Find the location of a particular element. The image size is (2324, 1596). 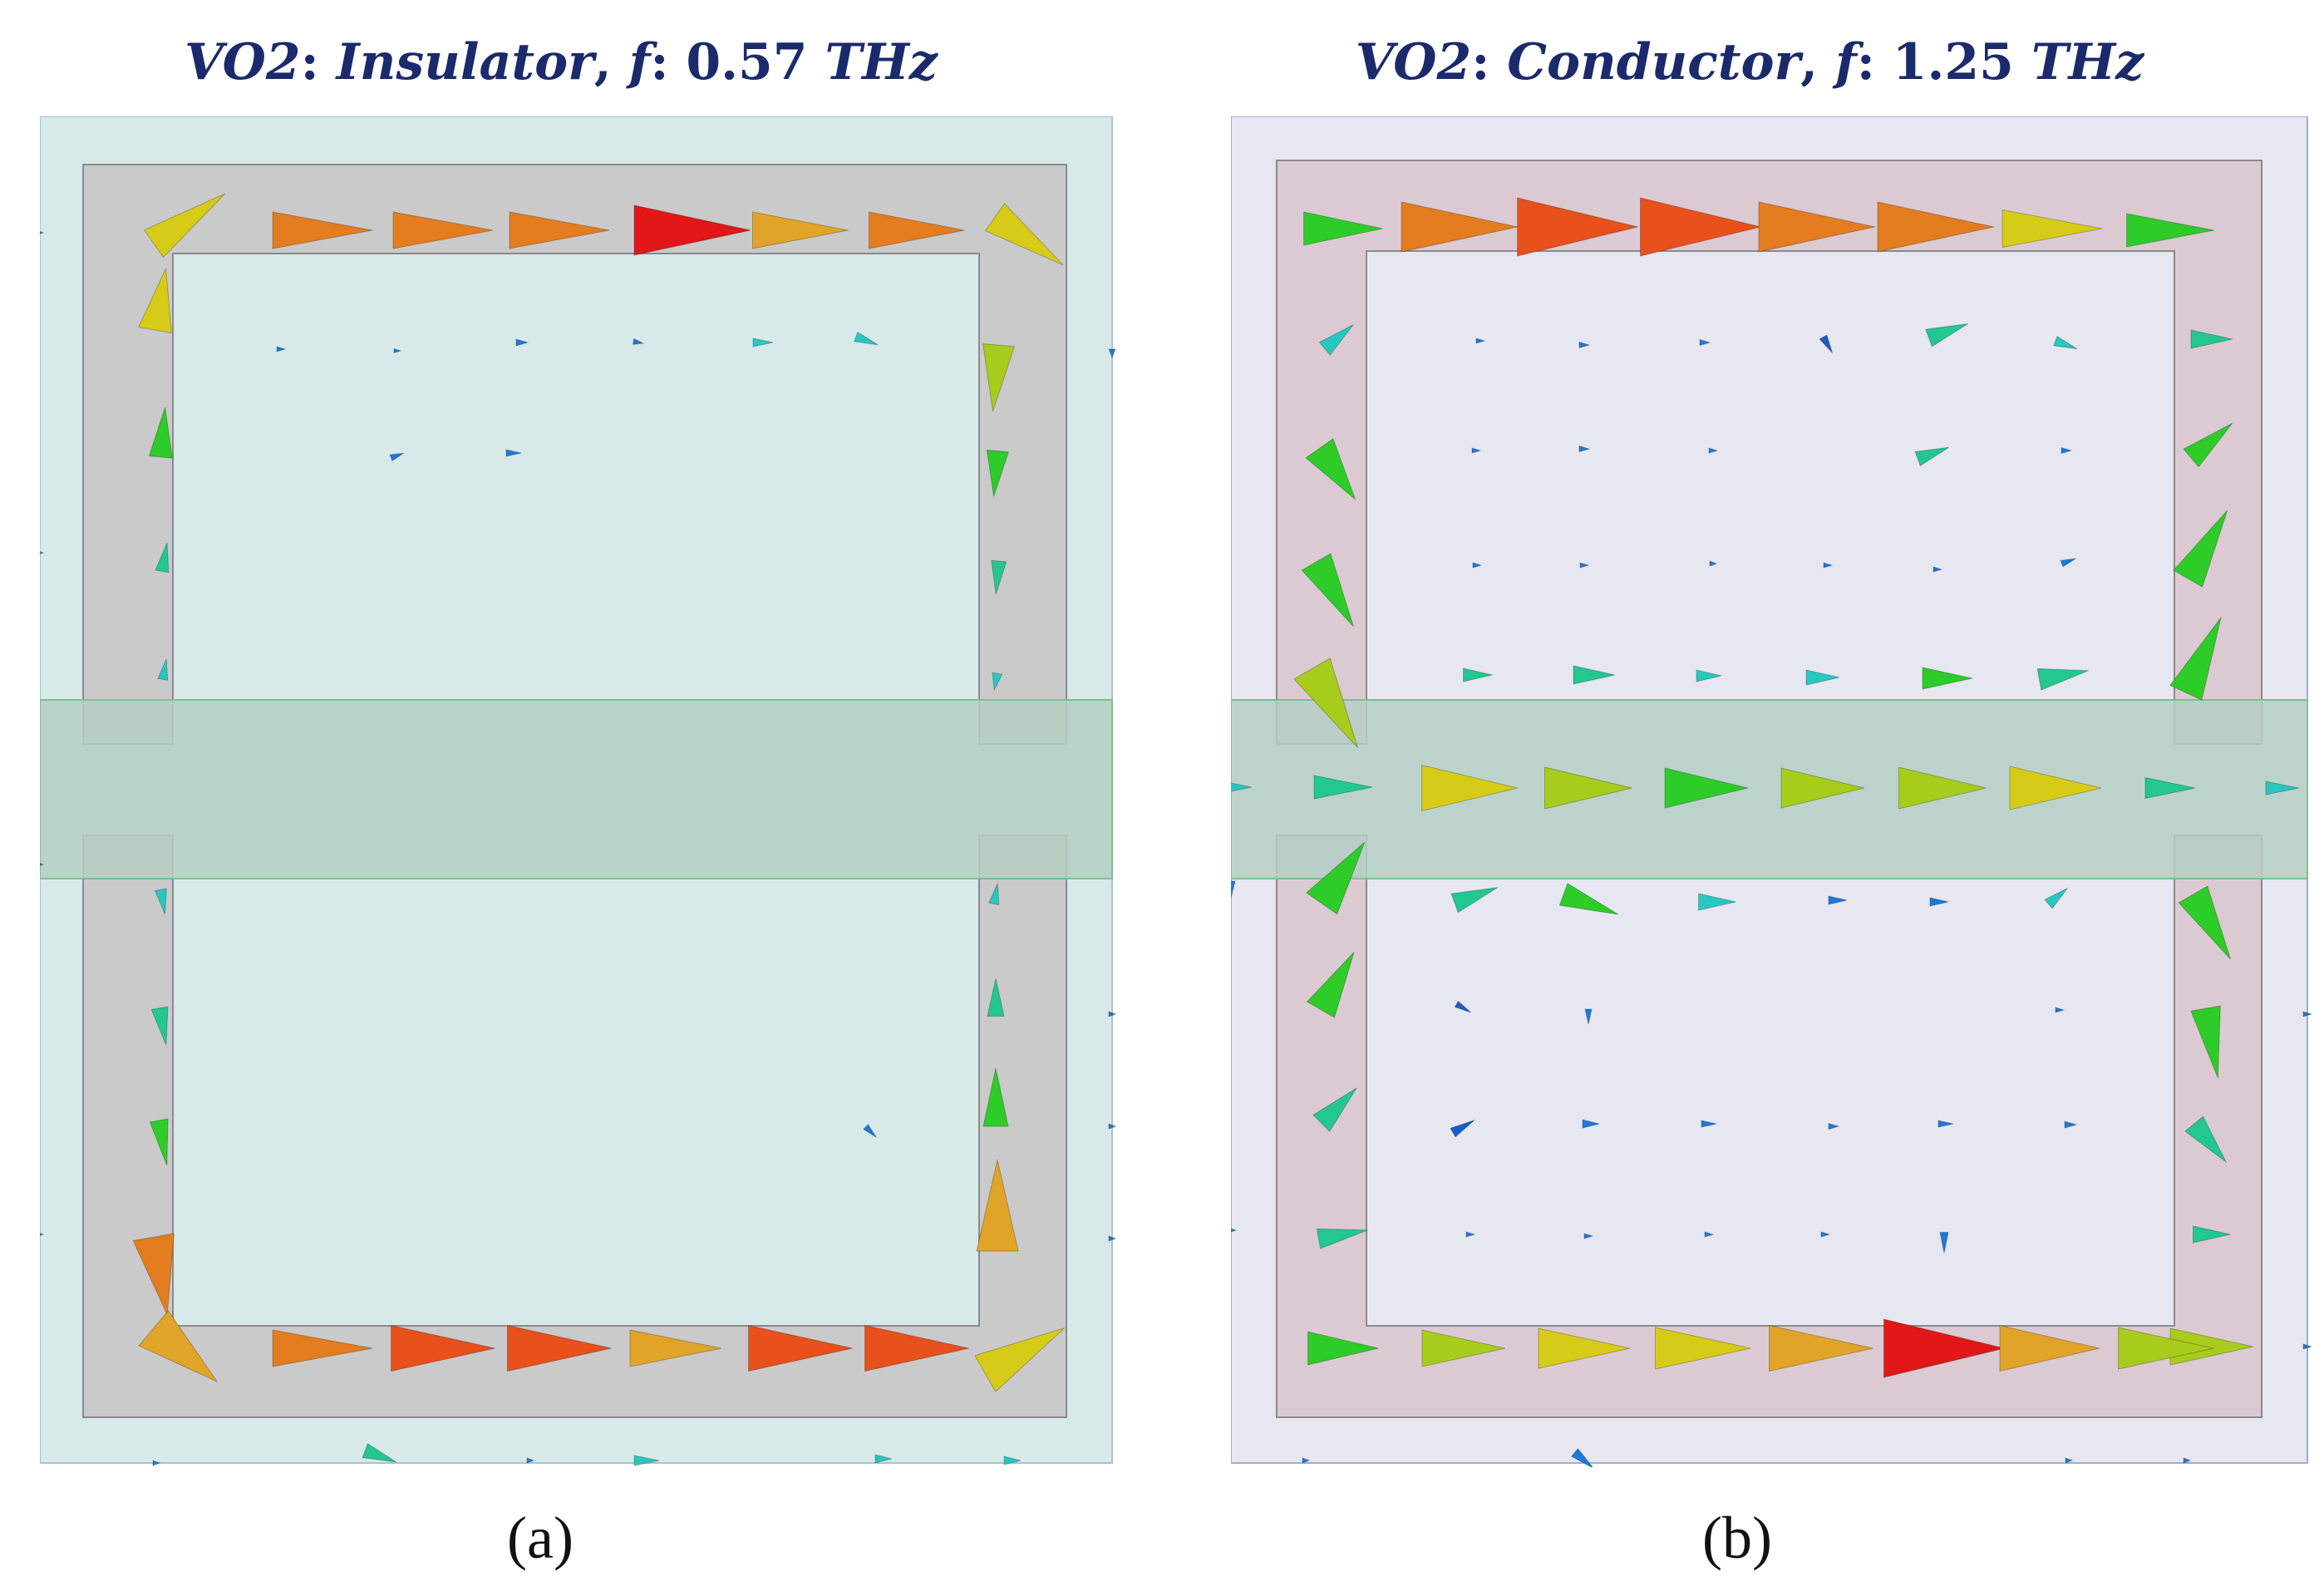

title-b-sep3: : is located at coordinates (1874, 62).